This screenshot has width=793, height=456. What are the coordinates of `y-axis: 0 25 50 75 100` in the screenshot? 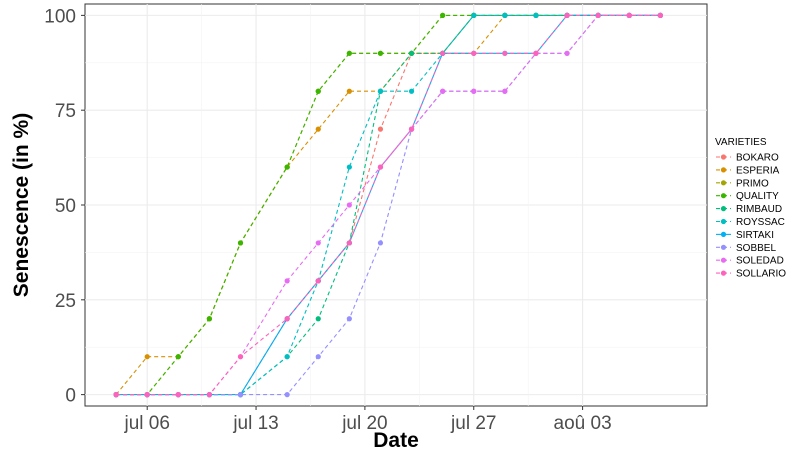 It's located at (64, 206).